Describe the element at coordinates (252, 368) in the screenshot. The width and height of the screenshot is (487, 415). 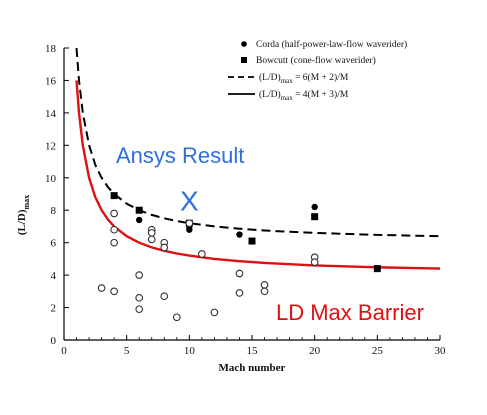
I see `x-axis-label: Mach number` at that location.